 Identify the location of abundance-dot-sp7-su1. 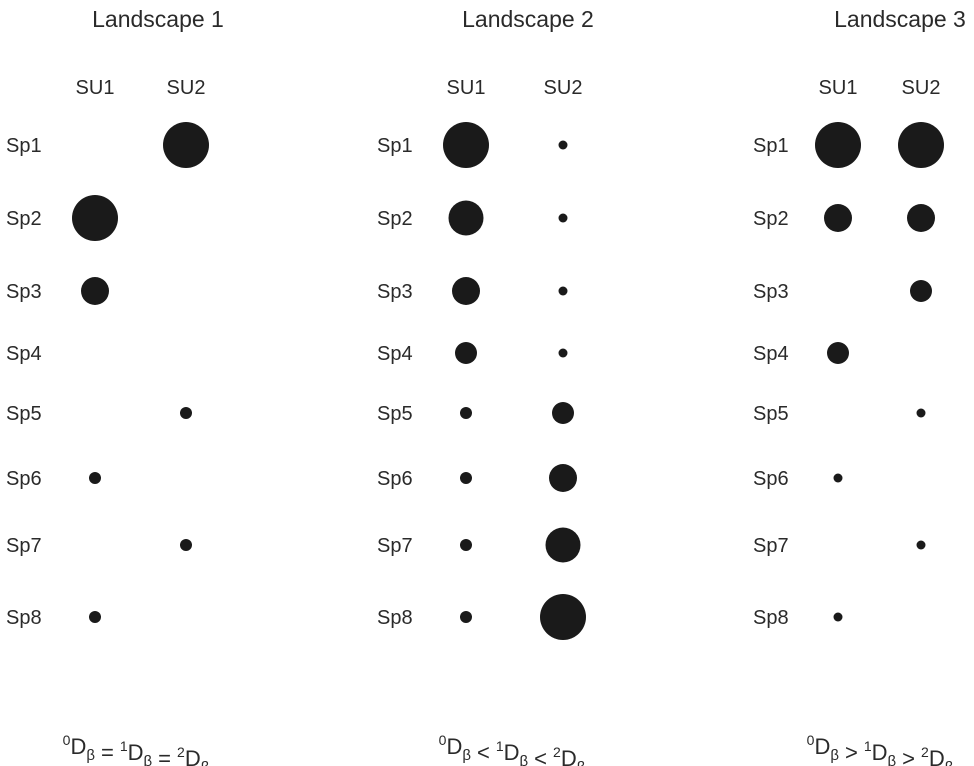
(466, 545).